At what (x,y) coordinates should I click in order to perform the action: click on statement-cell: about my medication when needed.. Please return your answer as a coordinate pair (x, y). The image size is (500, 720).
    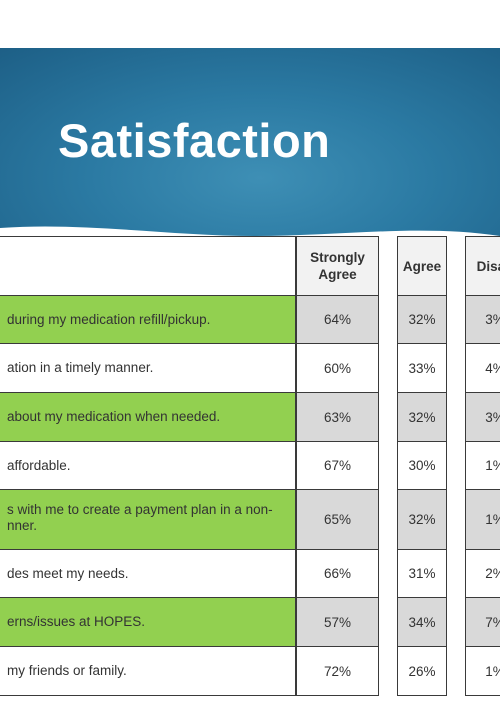
    Looking at the image, I should click on (148, 417).